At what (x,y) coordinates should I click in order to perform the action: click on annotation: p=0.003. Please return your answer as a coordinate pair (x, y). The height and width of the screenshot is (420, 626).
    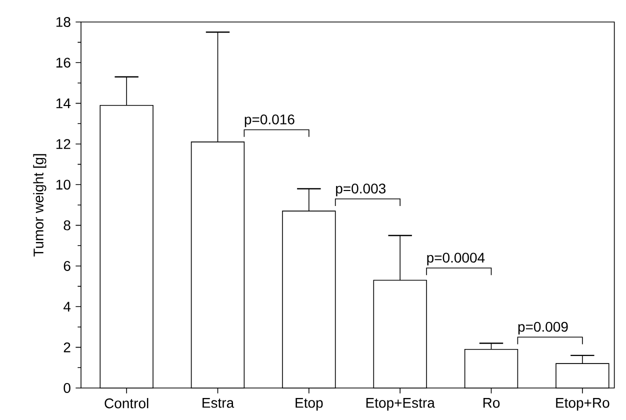
    Looking at the image, I should click on (361, 190).